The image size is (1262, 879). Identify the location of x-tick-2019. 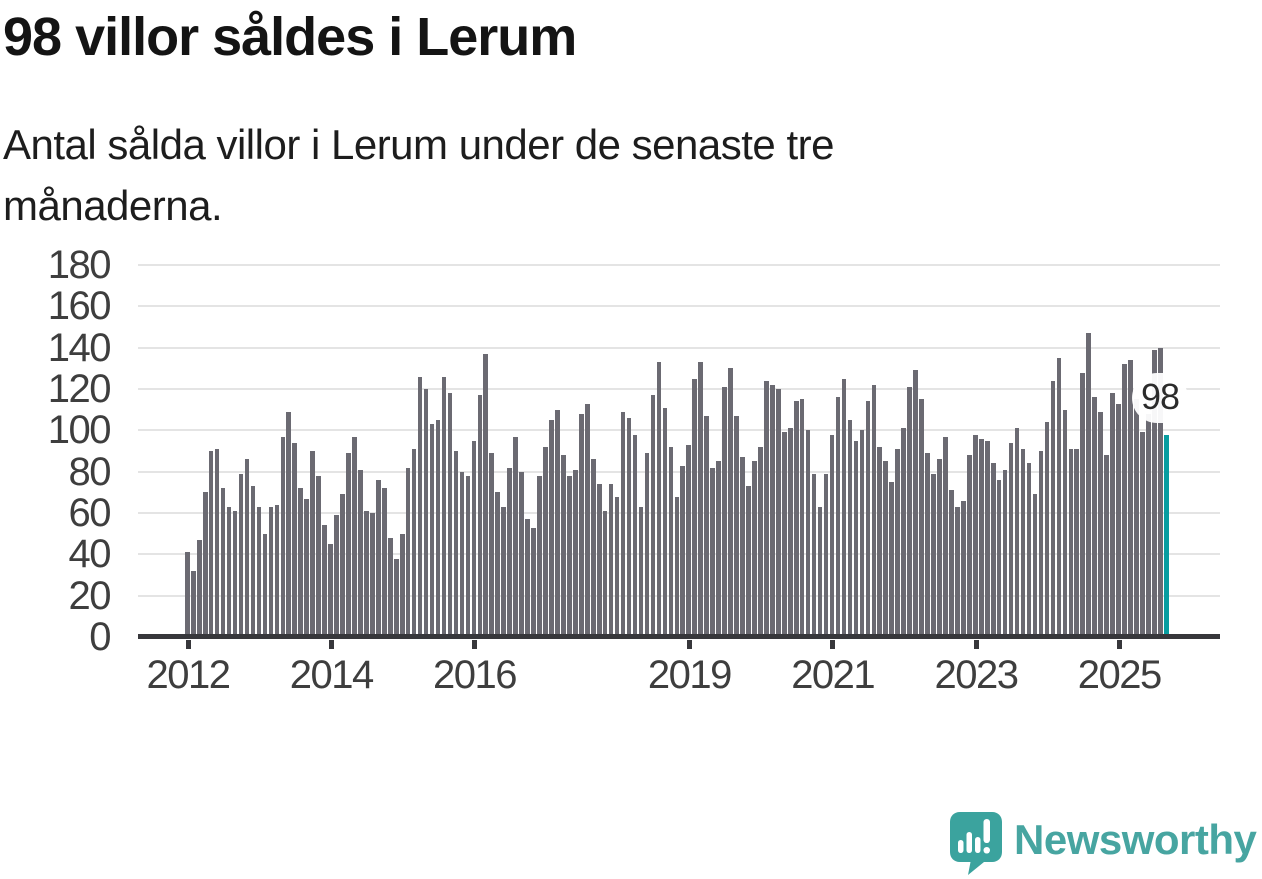
(689, 644).